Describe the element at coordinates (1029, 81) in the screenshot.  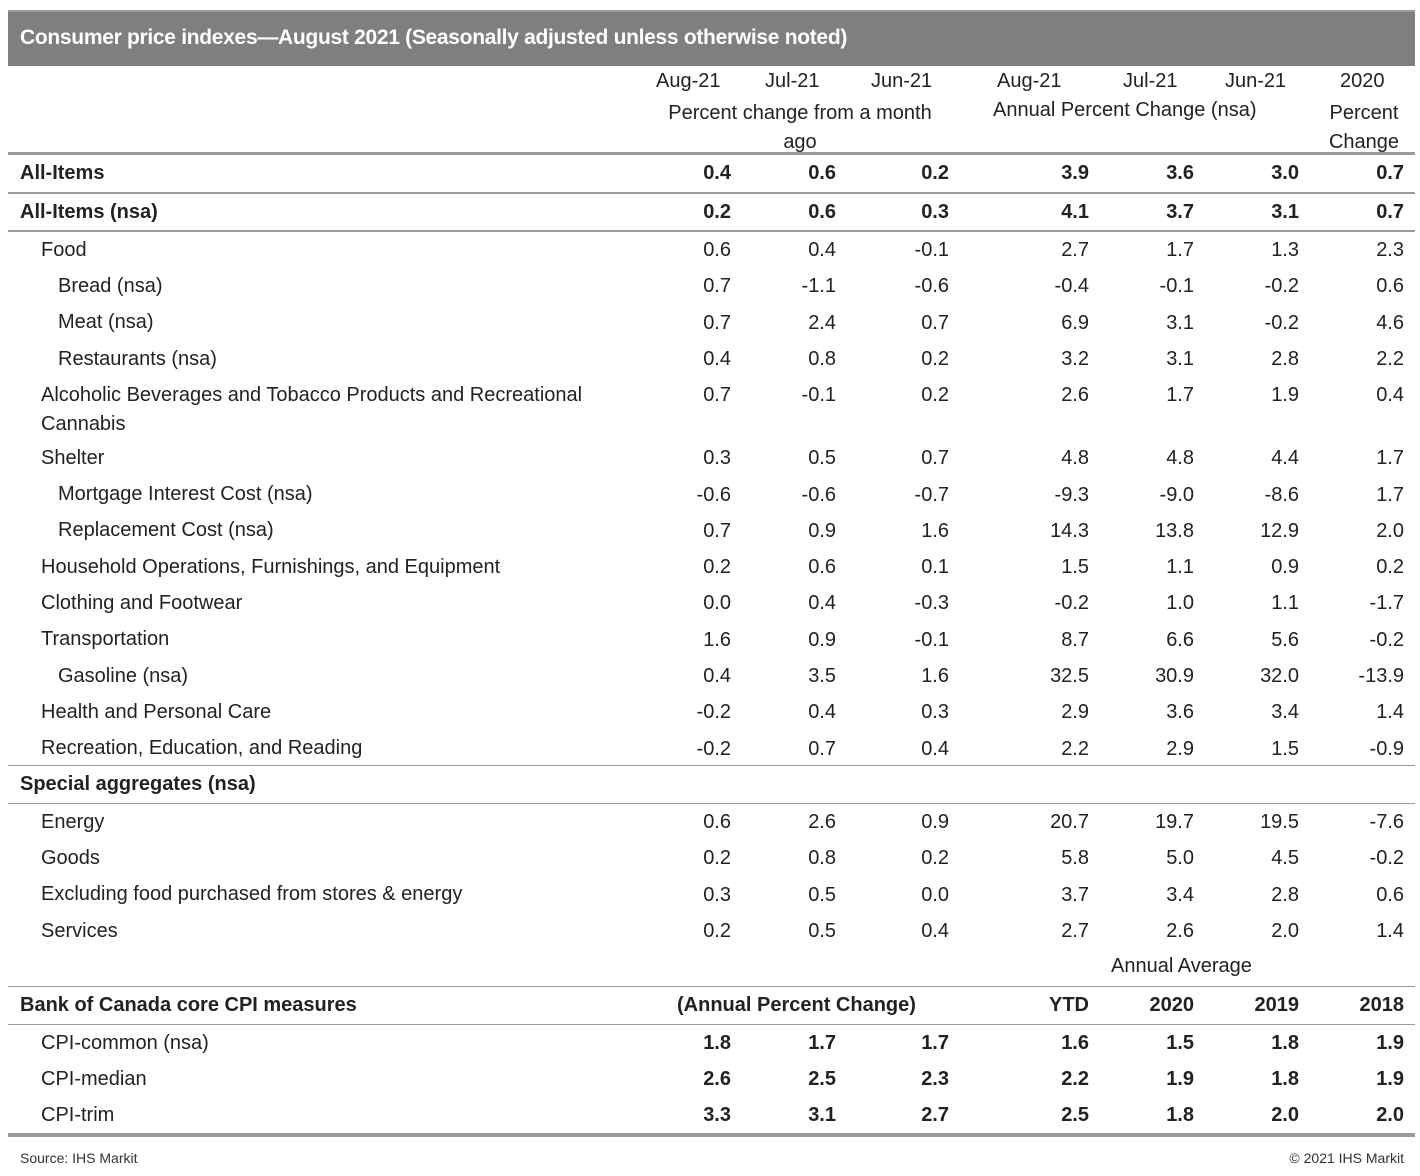
I see `col-header-aug21-annual: Aug-21` at that location.